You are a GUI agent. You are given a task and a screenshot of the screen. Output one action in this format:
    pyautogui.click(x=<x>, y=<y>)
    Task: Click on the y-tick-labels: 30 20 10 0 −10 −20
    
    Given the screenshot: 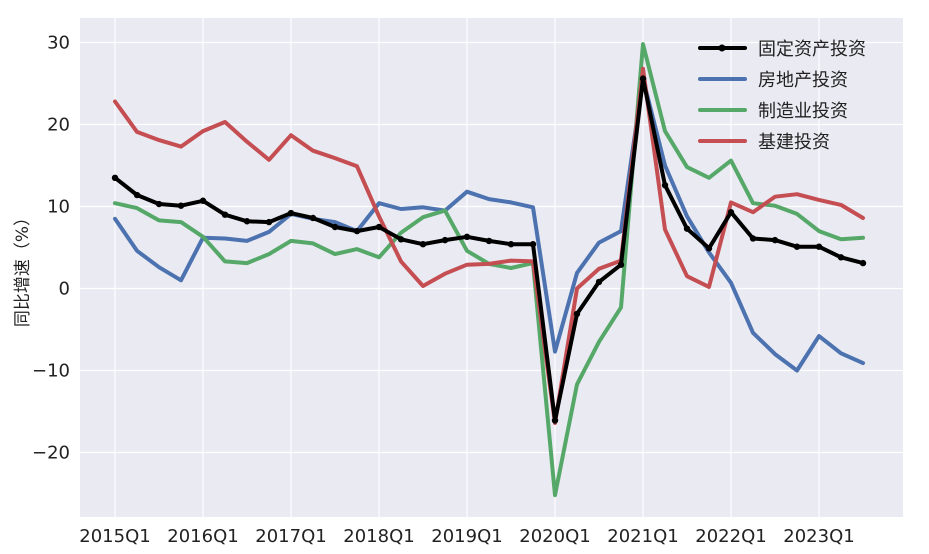 What is the action you would take?
    pyautogui.click(x=51, y=248)
    